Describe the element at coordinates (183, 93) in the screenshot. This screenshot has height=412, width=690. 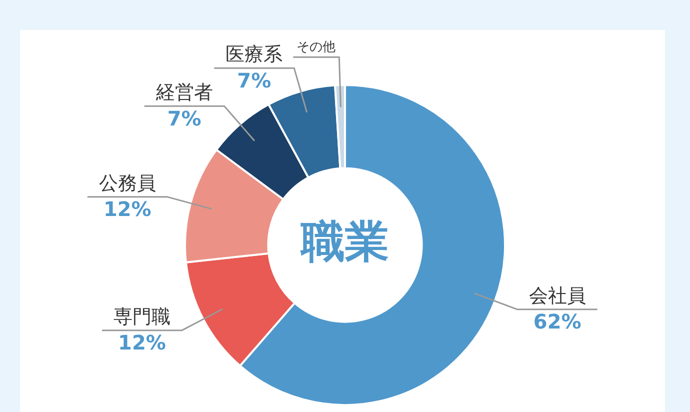
I see `slice-label: 経営者` at that location.